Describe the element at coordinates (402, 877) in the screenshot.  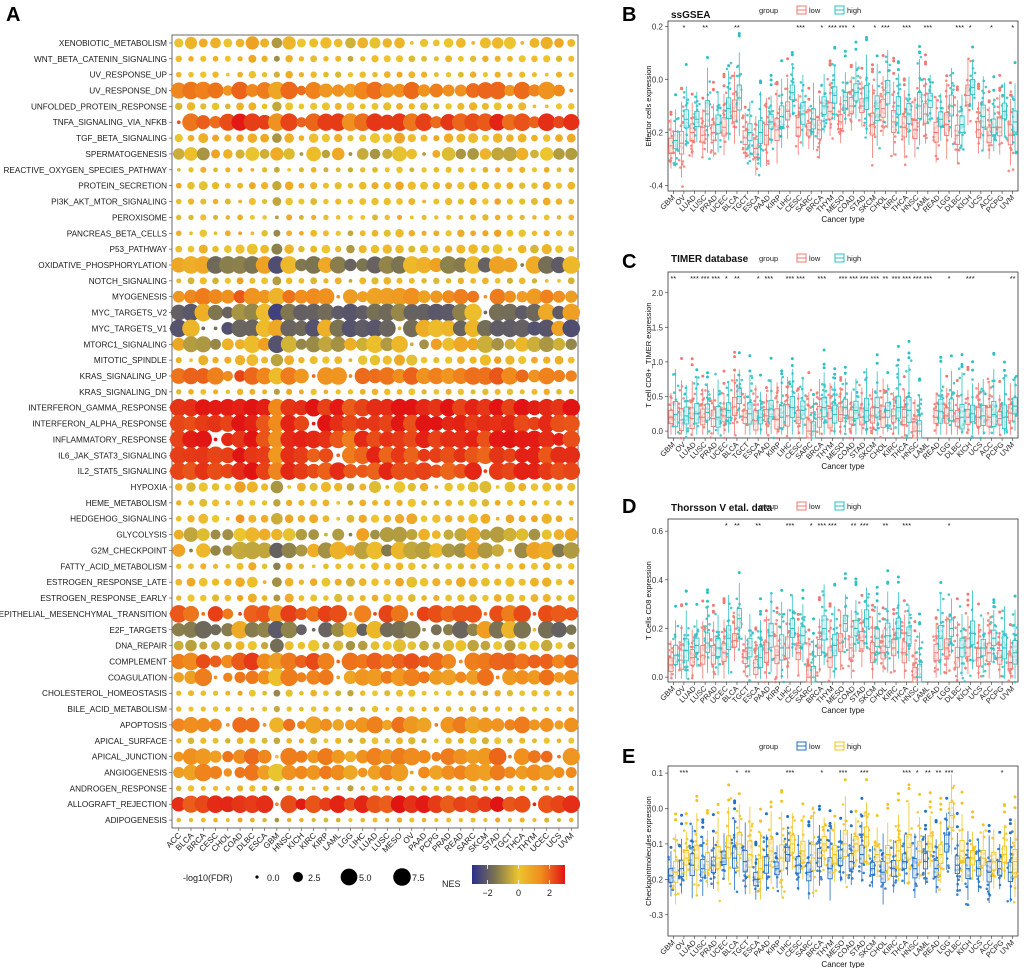
I see `size-legend-dot` at that location.